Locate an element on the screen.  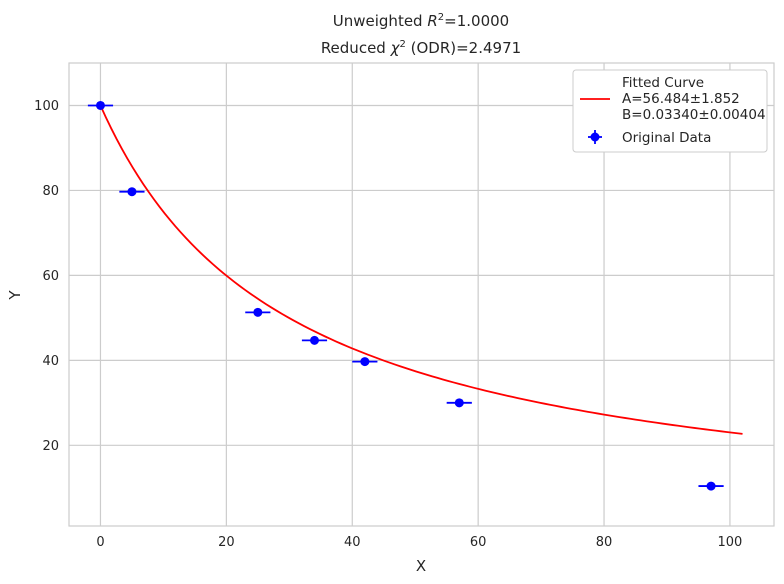
y-tick-label: 40 is located at coordinates (50, 361).